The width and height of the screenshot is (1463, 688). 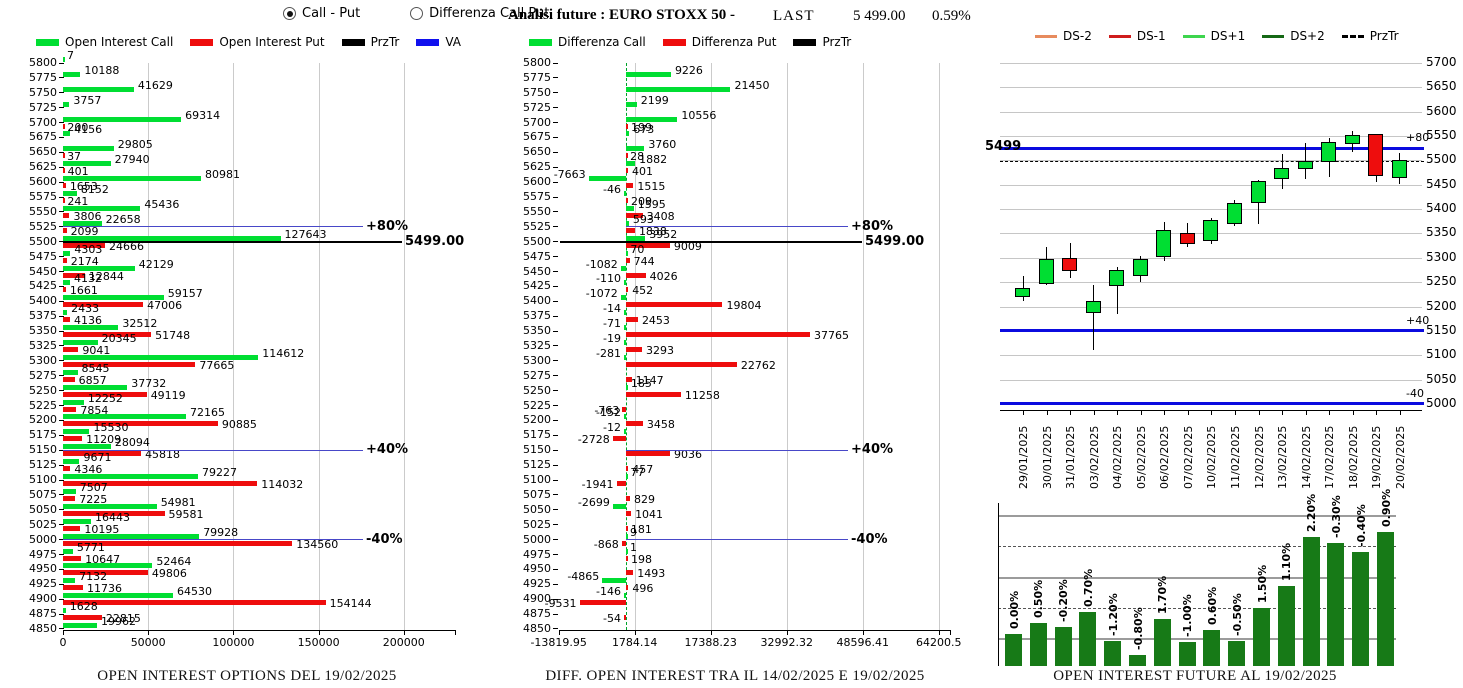 What do you see at coordinates (289, 13) in the screenshot?
I see `radio-call-put-circle` at bounding box center [289, 13].